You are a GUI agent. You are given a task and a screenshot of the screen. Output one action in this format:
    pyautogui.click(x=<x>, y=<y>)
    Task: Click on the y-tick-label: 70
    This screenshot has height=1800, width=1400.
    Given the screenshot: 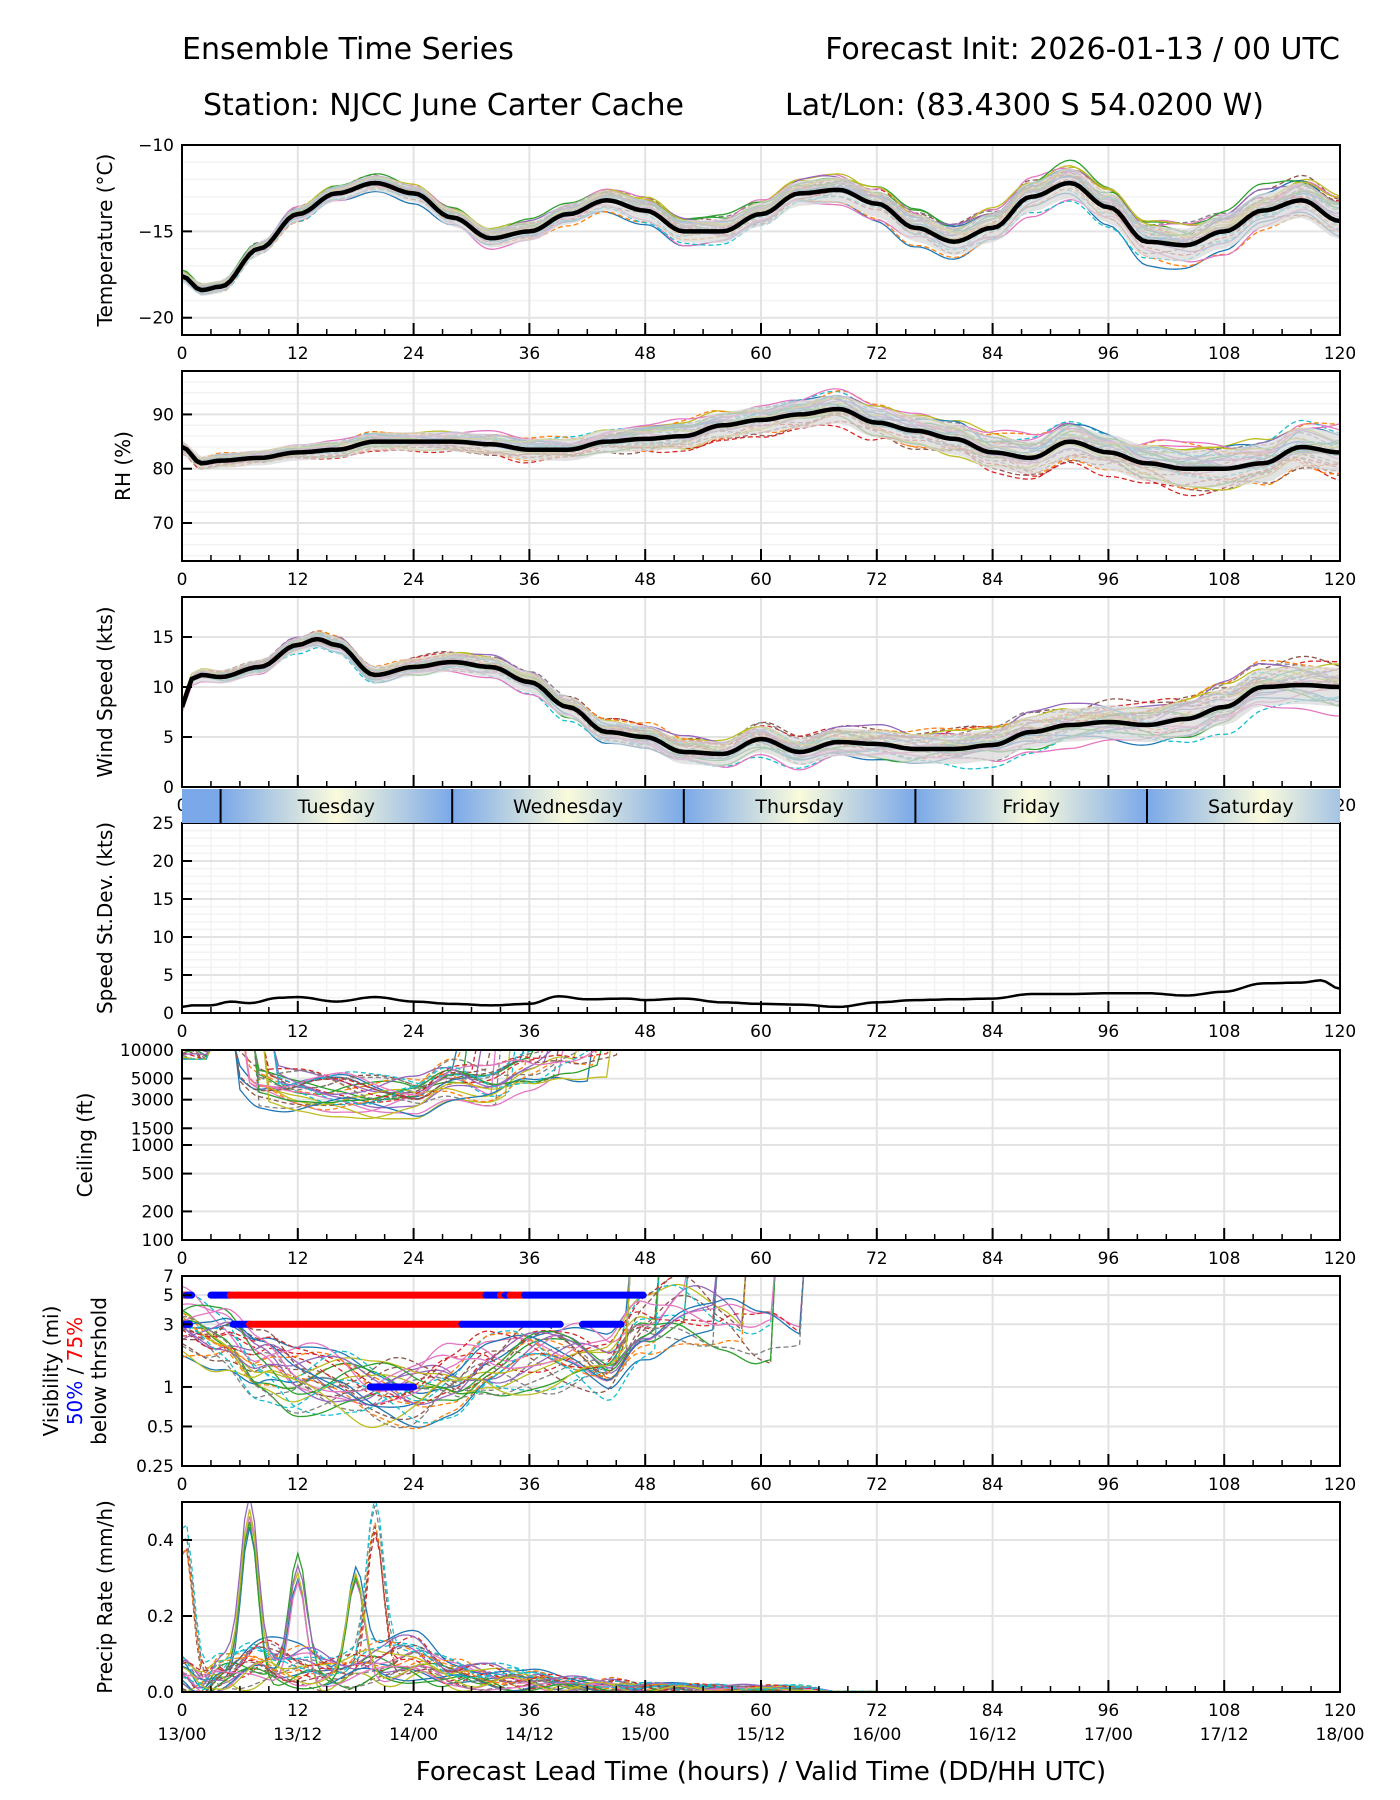 What is the action you would take?
    pyautogui.click(x=163, y=524)
    